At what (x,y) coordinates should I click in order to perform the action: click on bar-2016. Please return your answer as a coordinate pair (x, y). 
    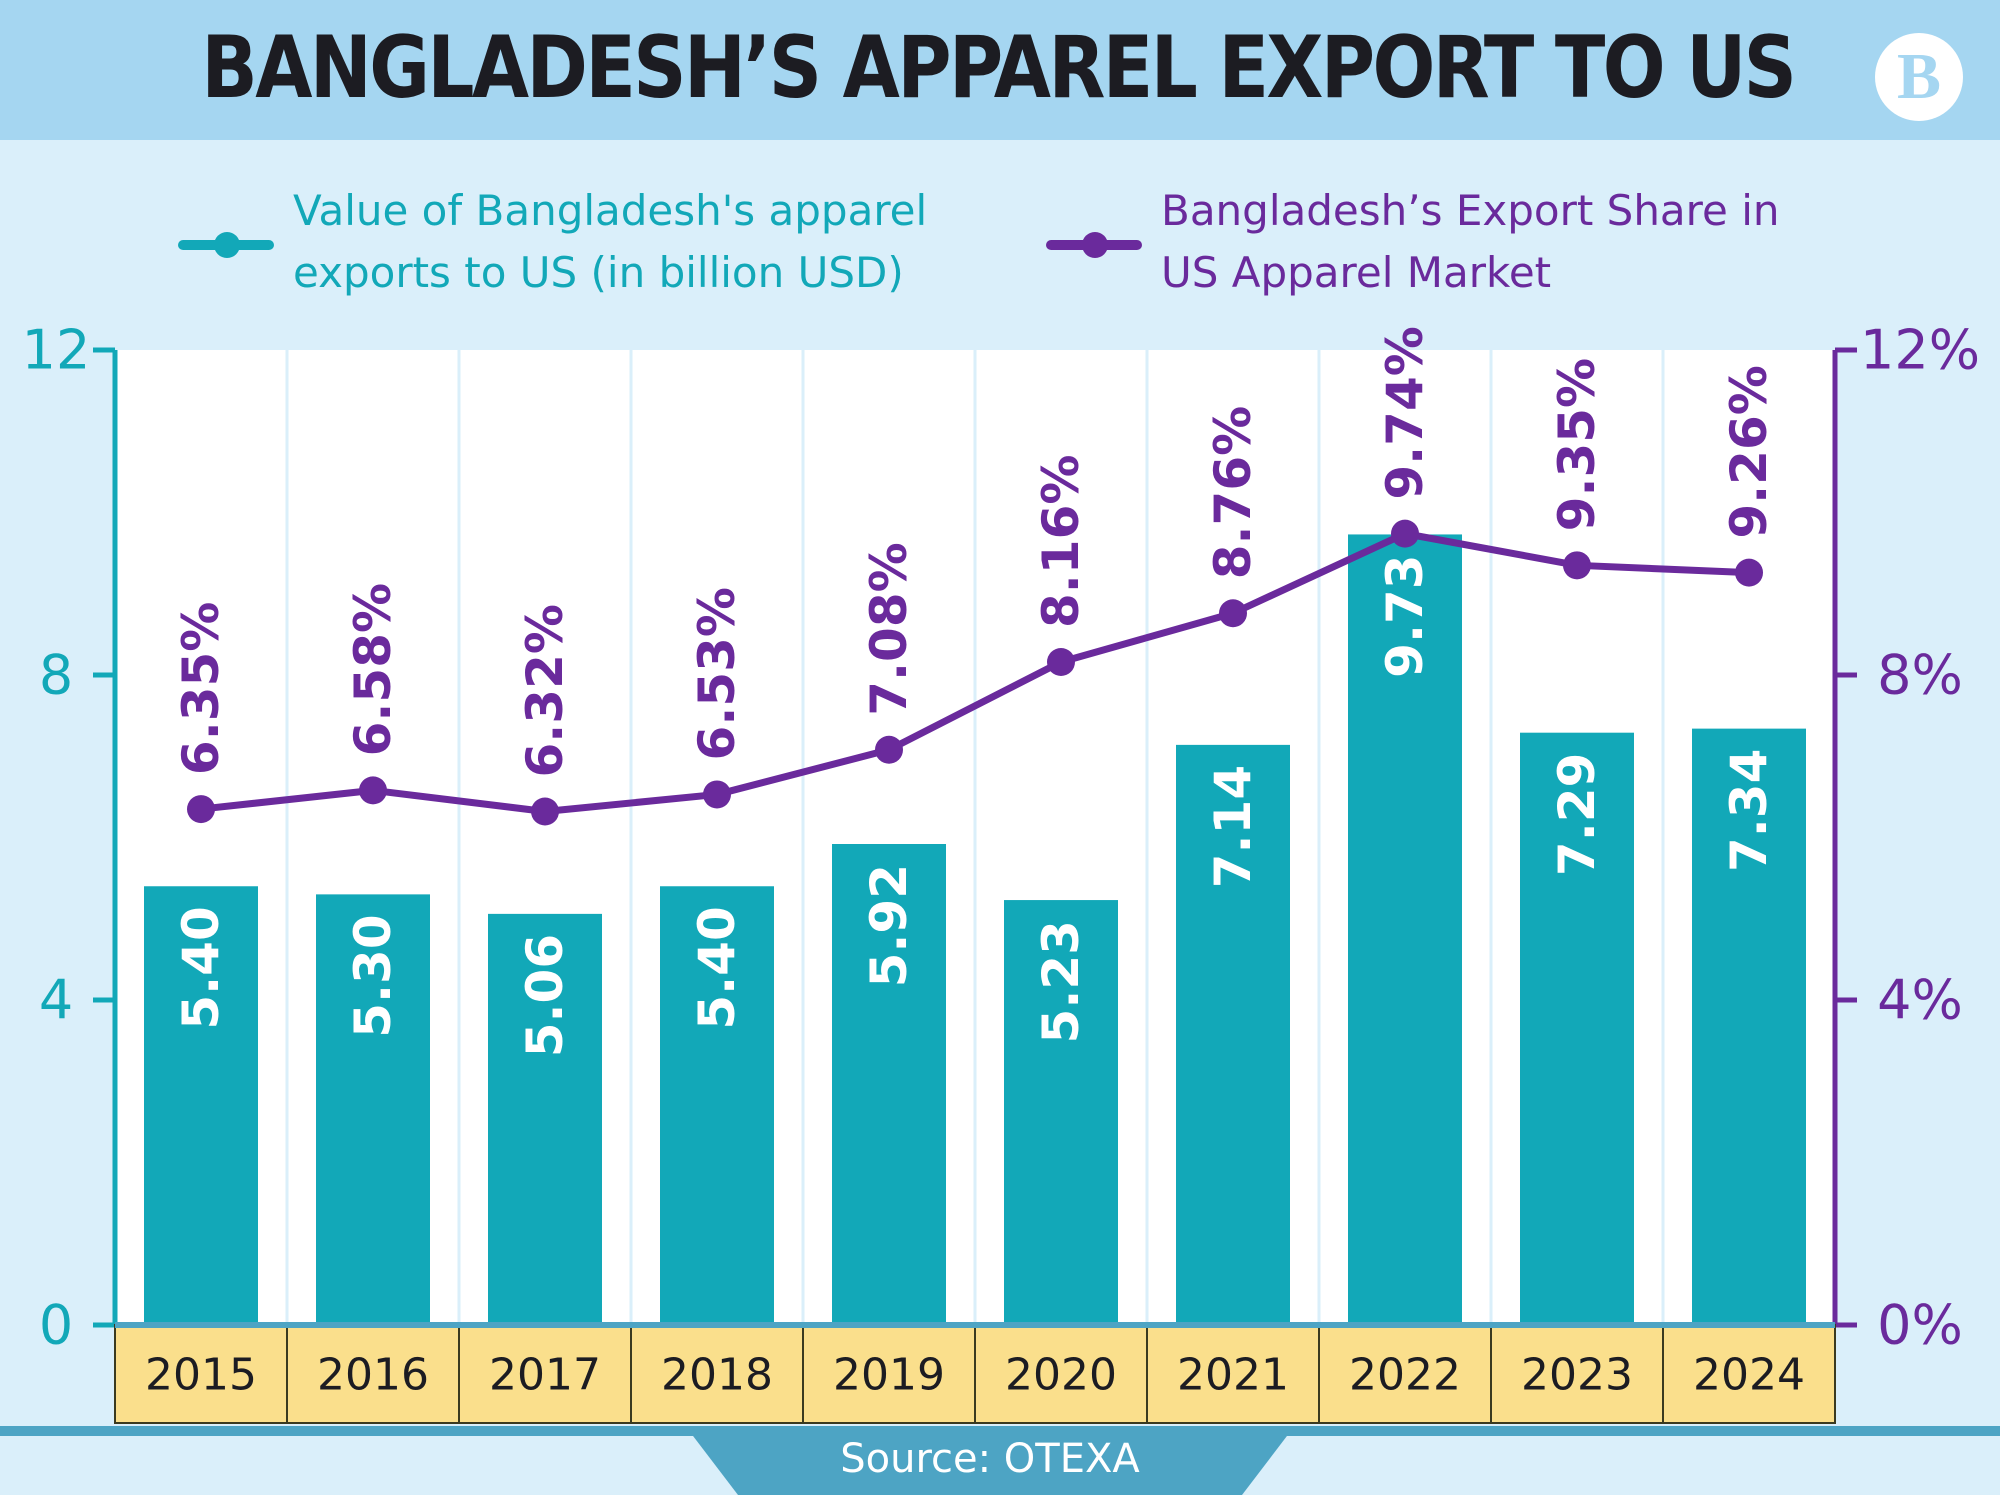
    Looking at the image, I should click on (373, 1109).